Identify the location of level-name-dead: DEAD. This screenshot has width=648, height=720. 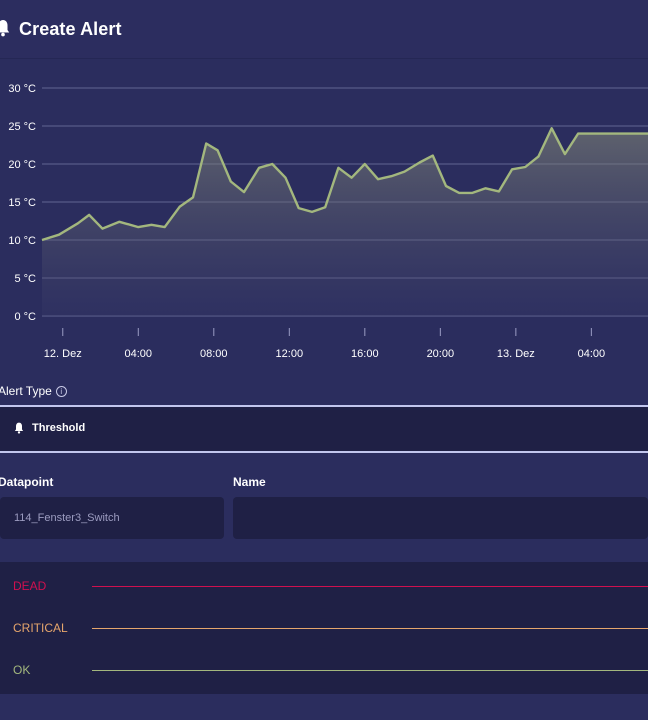
(30, 586).